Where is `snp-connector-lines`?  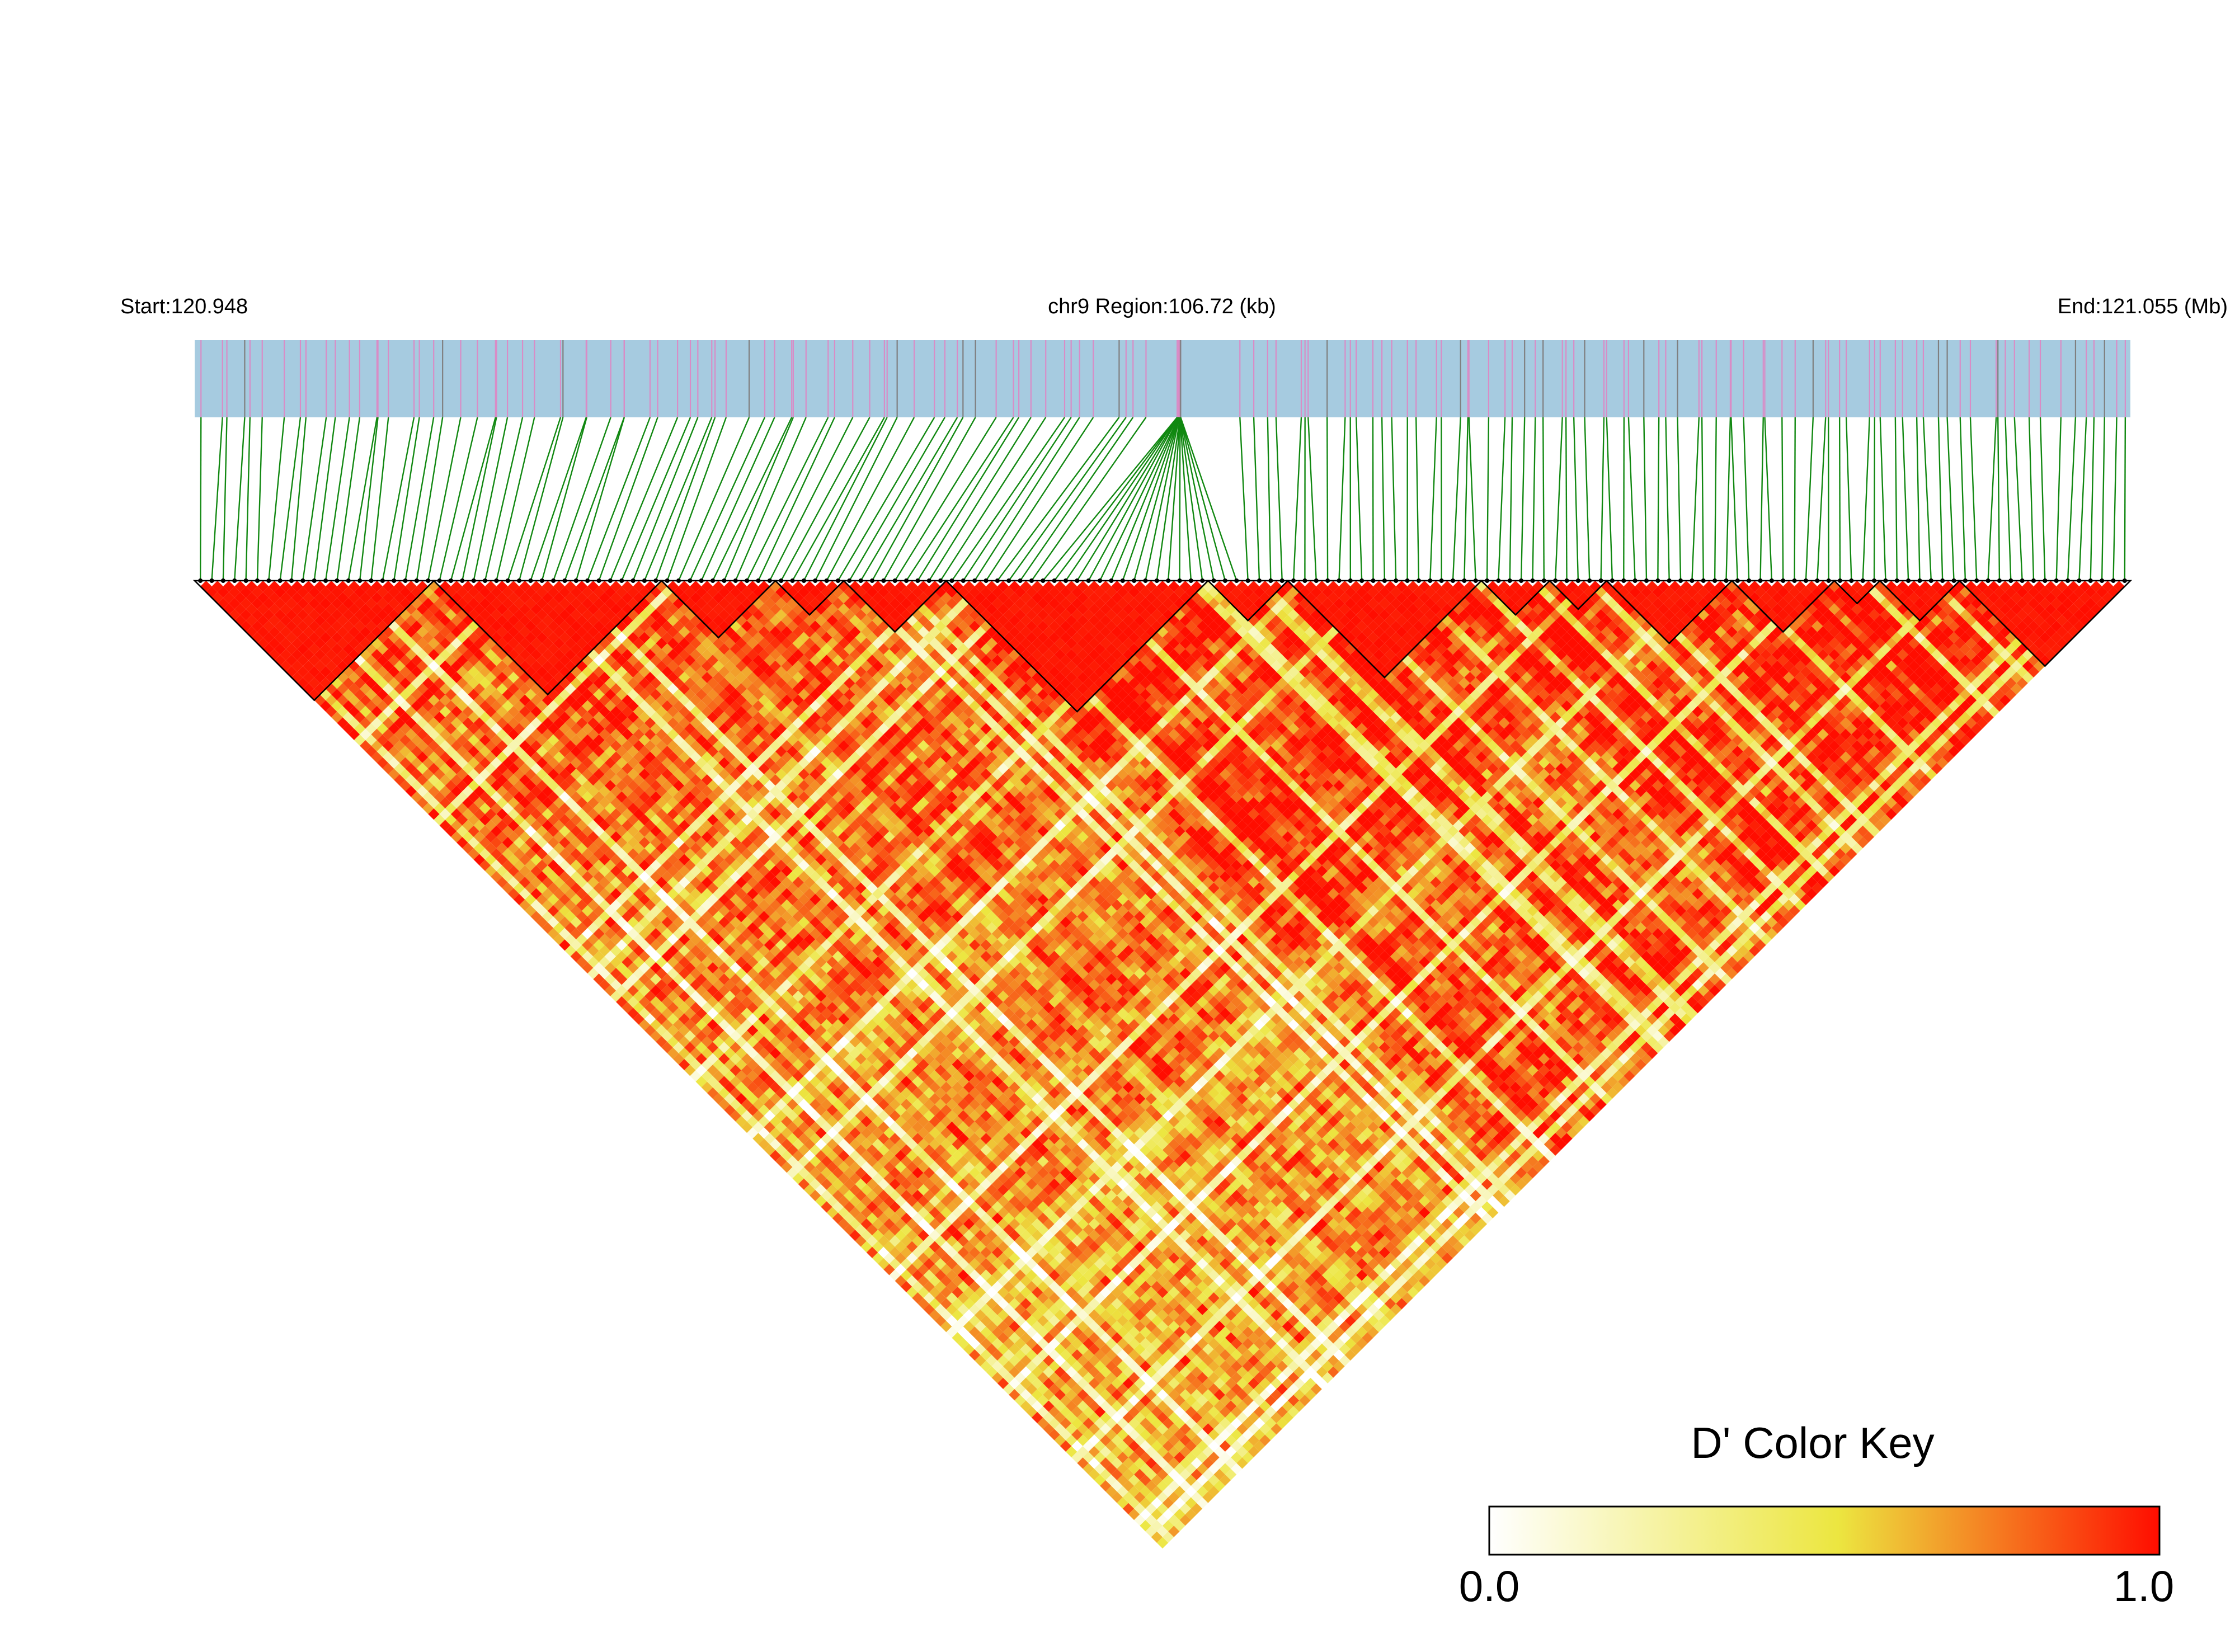 snp-connector-lines is located at coordinates (1162, 499).